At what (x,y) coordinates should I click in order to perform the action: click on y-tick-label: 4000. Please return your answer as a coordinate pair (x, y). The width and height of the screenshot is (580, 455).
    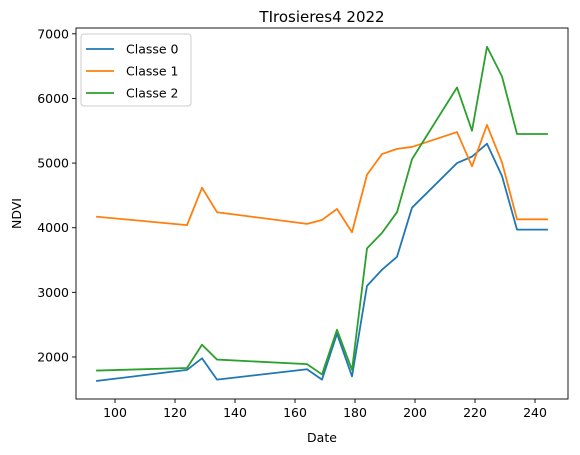
    Looking at the image, I should click on (53, 227).